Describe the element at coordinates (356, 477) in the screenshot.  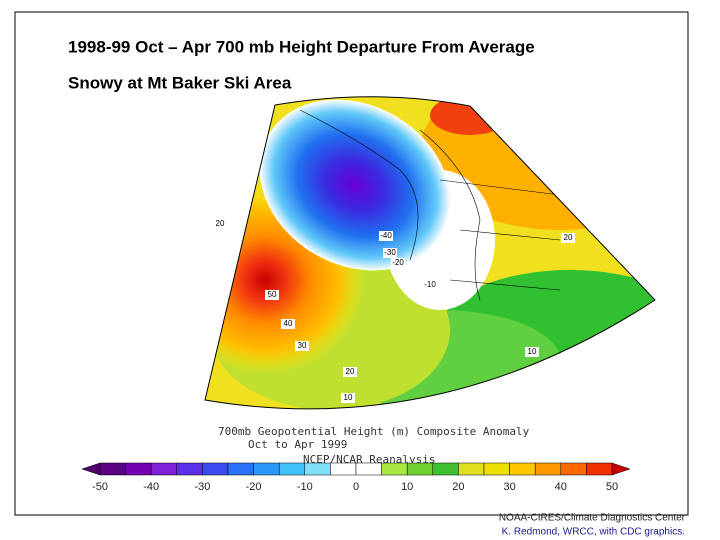
I see `colorbar: -50 -40 -30 -20 -10 0 10 20 30 40 50` at that location.